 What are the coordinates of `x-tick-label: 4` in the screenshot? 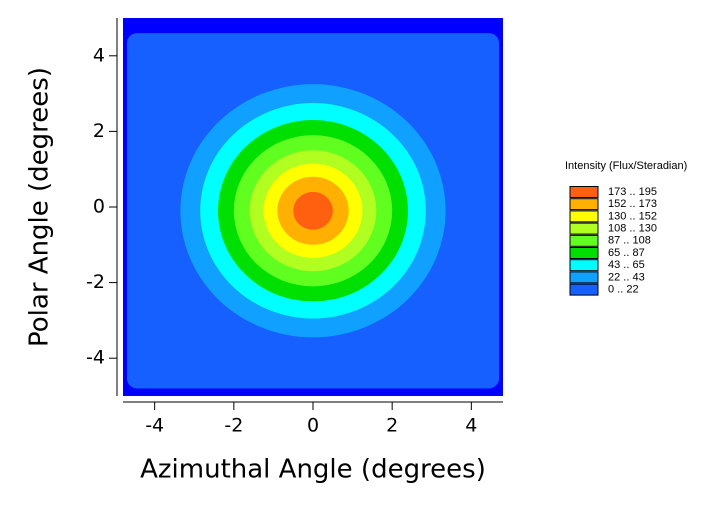 It's located at (471, 426).